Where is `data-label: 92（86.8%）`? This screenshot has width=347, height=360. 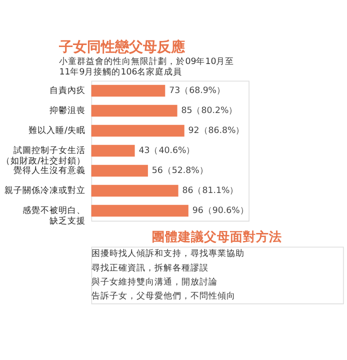
data-label: 92（86.8%） is located at coordinates (216, 131).